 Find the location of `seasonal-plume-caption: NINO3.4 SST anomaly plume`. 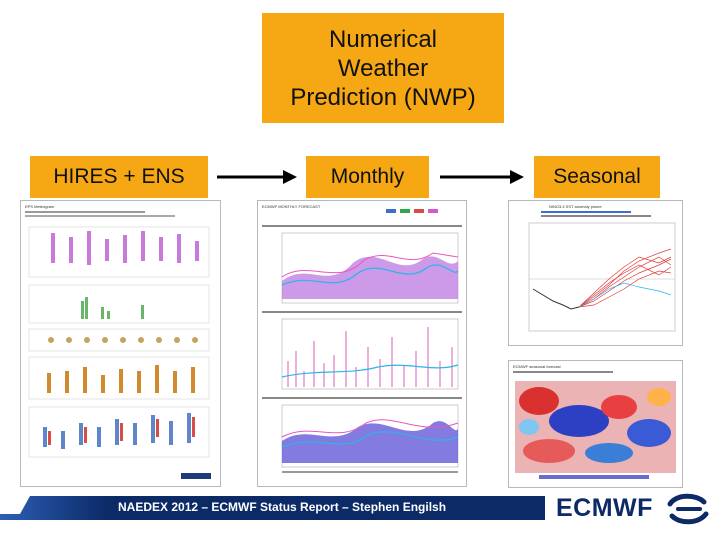

seasonal-plume-caption: NINO3.4 SST anomaly plume is located at coordinates (575, 206).